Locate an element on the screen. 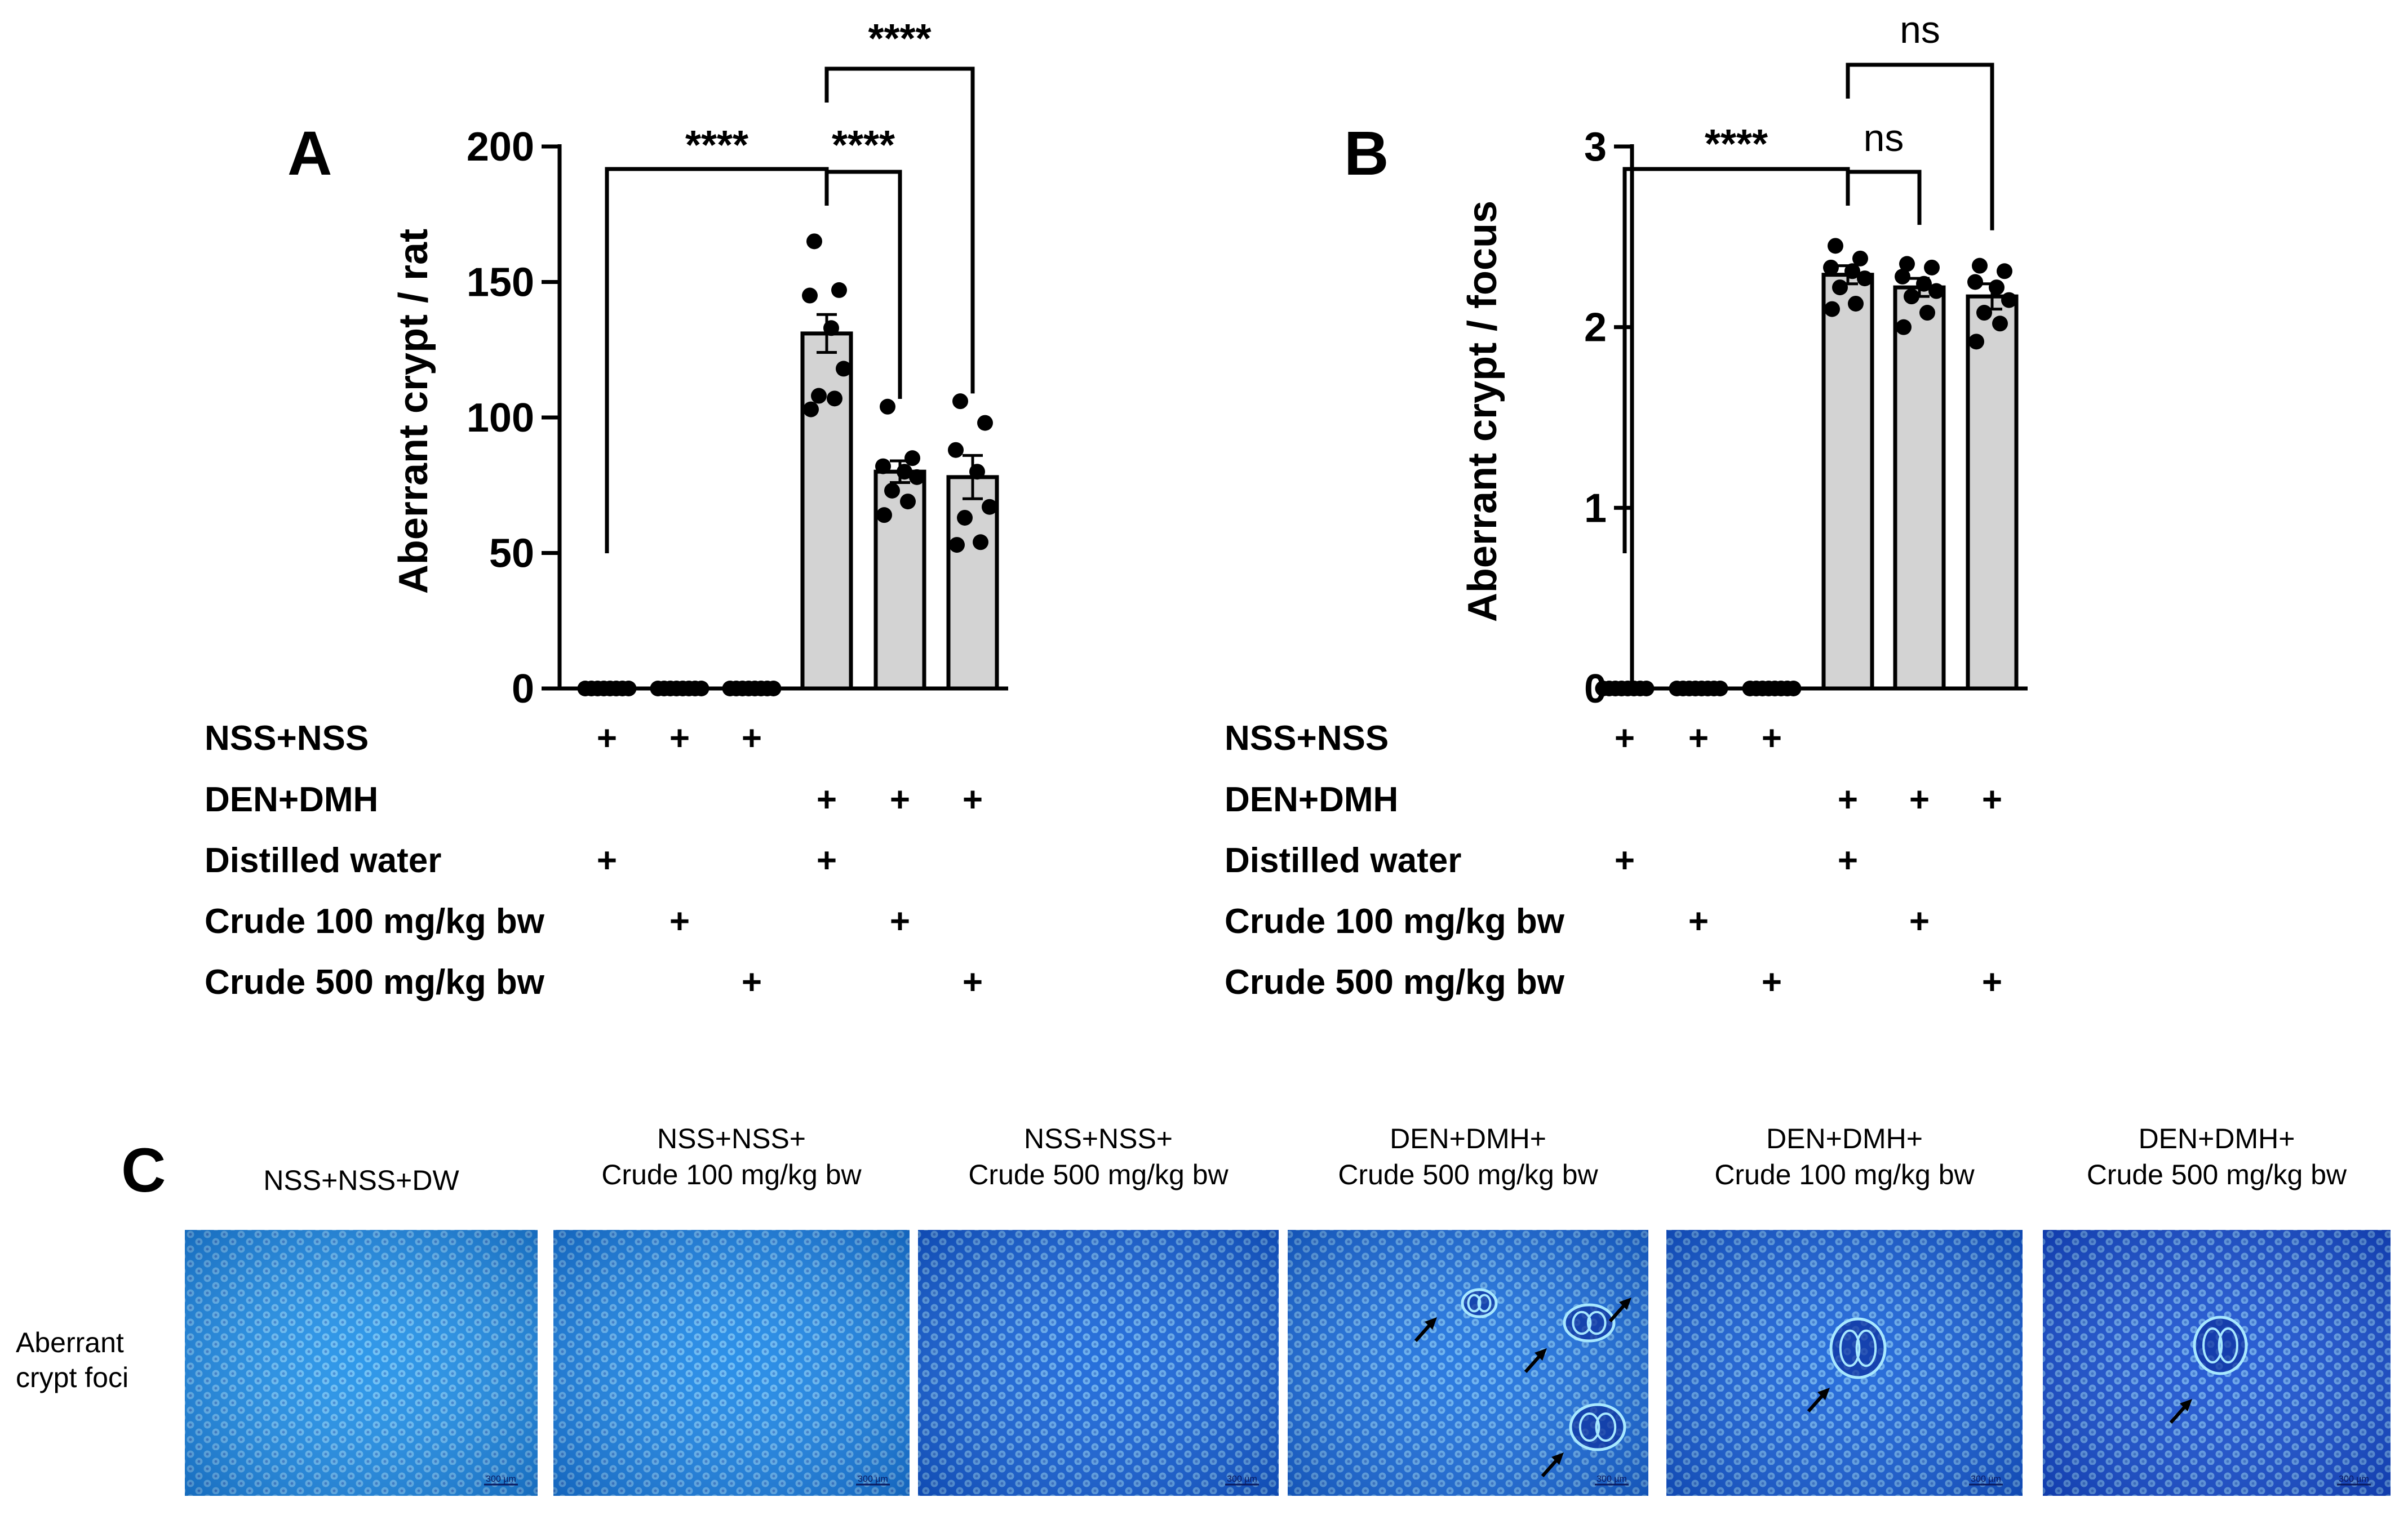  chart-a-treatment-mark-0-0: + is located at coordinates (607, 739).